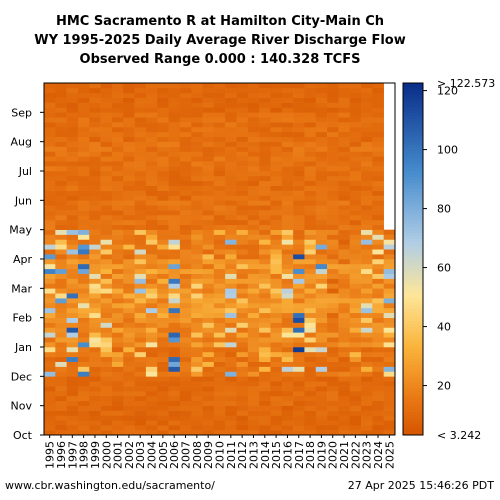 The width and height of the screenshot is (500, 500). I want to click on heatmap-column-2019, so click(321, 259).